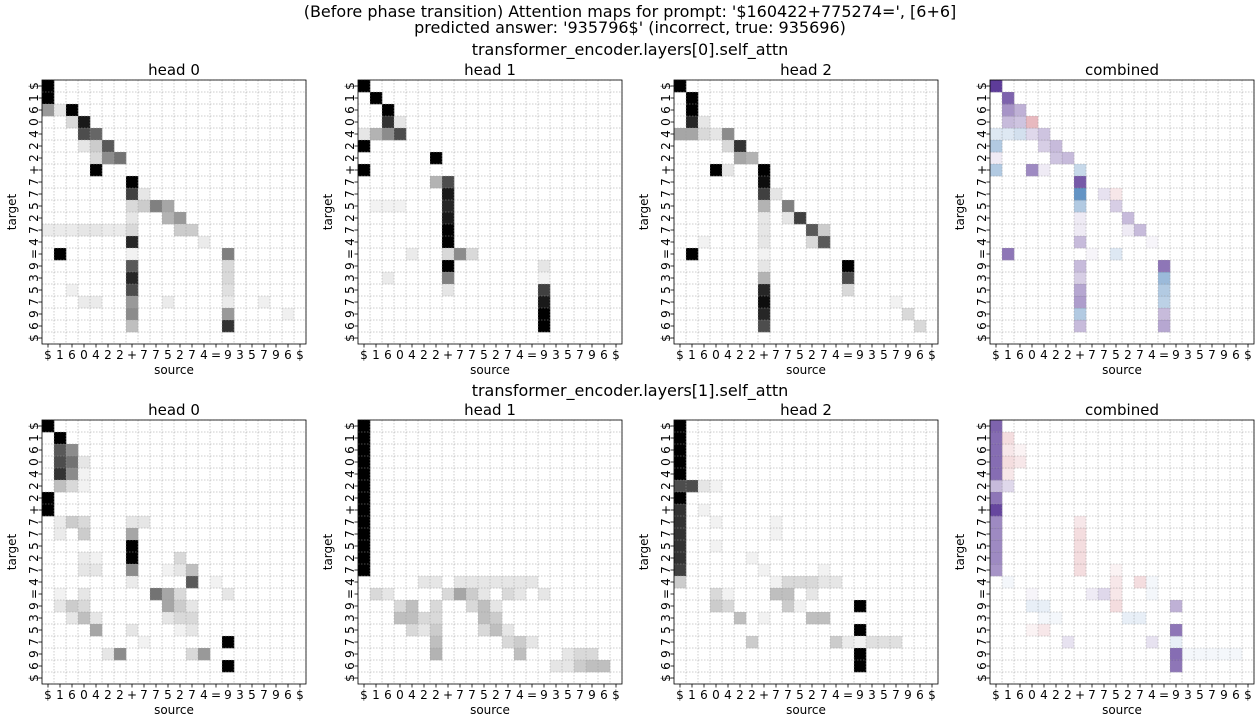  Describe the element at coordinates (34, 594) in the screenshot. I see `y-tick-label: =` at that location.